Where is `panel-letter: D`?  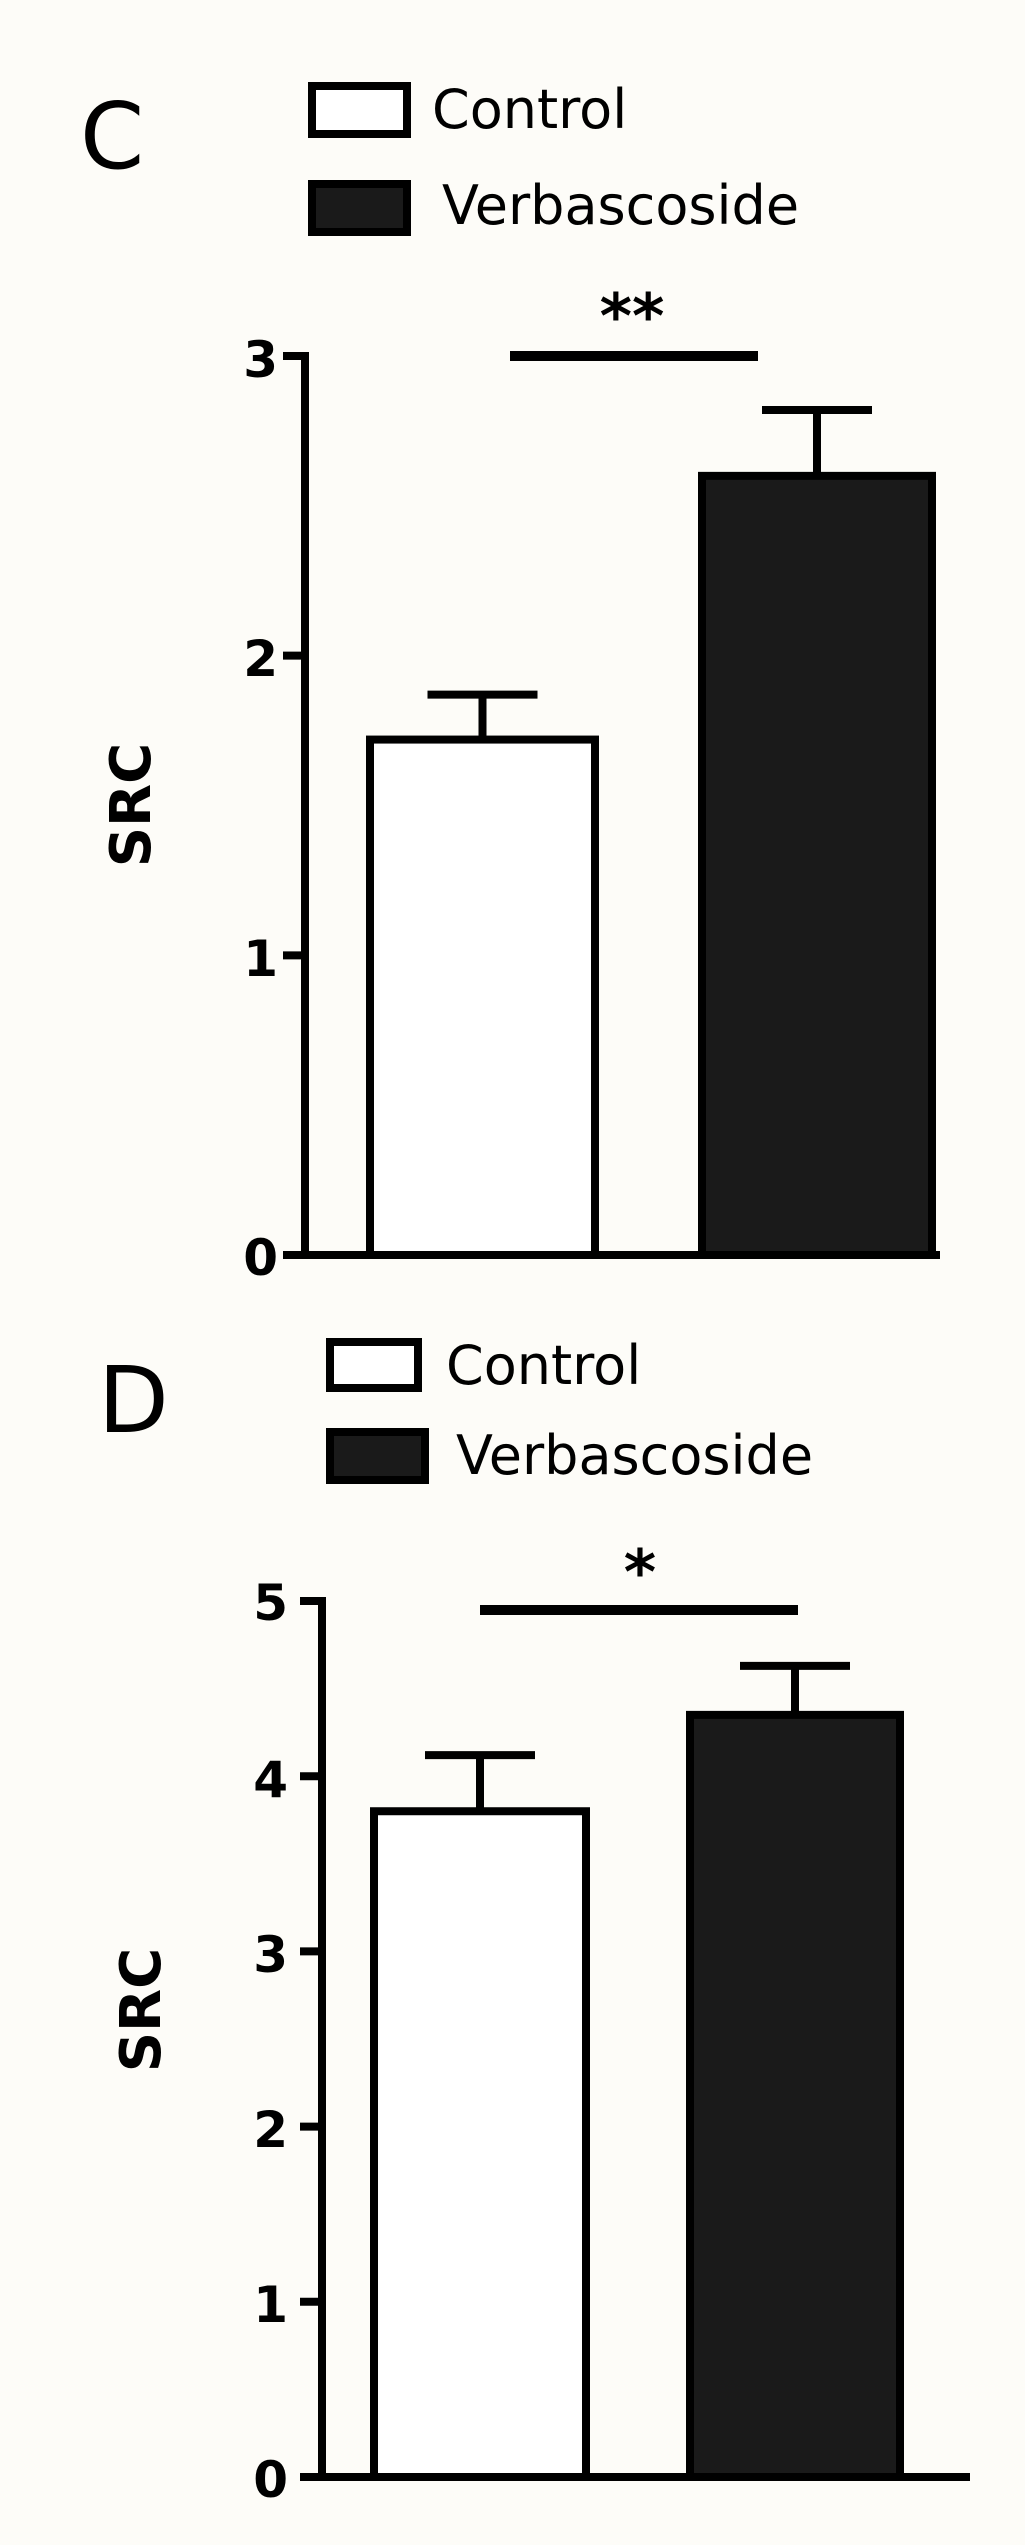 panel-letter: D is located at coordinates (133, 1400).